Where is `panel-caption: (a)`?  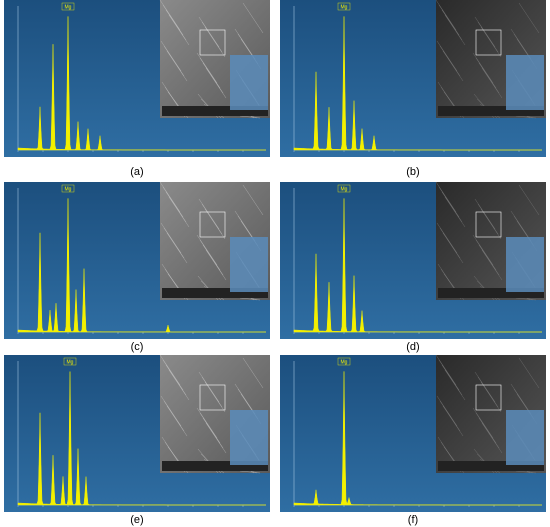
panel-caption: (a) is located at coordinates (137, 172).